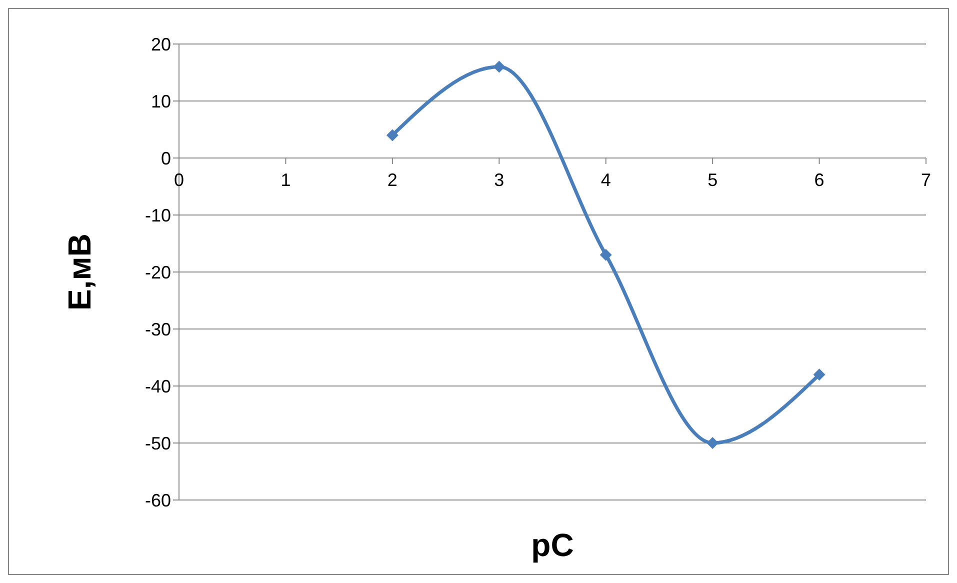 The image size is (957, 583). What do you see at coordinates (157, 329) in the screenshot?
I see `y-tick-label: -30` at bounding box center [157, 329].